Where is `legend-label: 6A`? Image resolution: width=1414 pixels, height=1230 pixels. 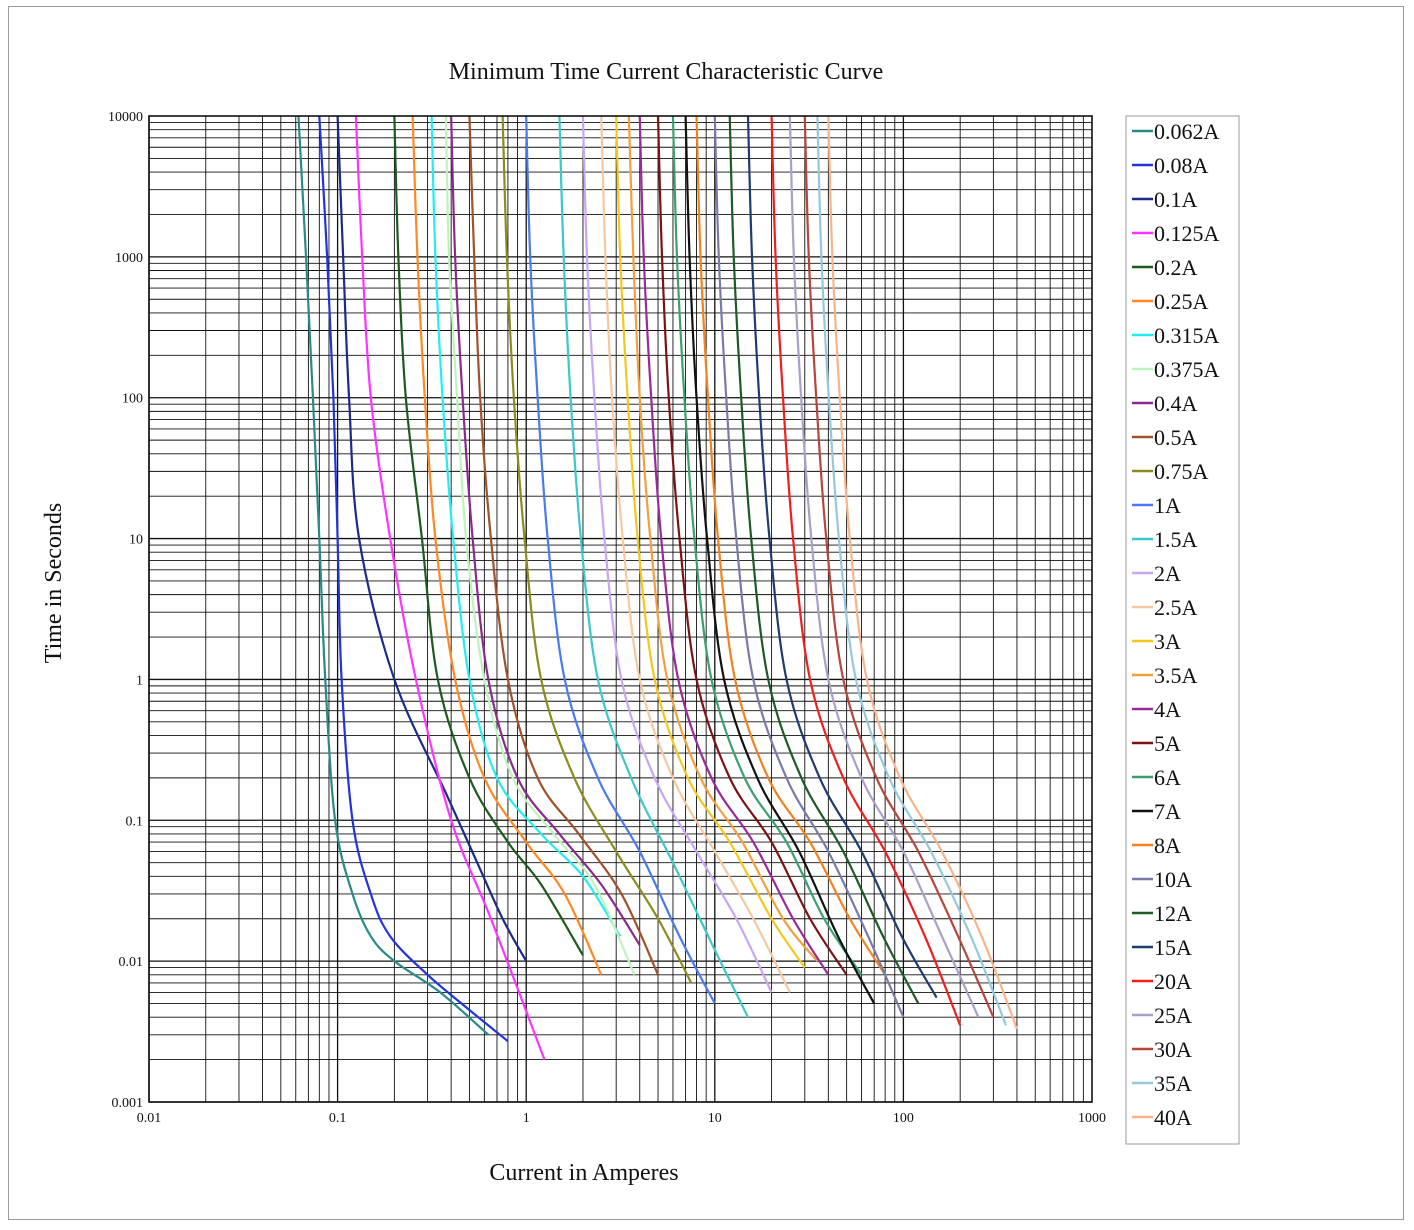 legend-label: 6A is located at coordinates (1167, 777).